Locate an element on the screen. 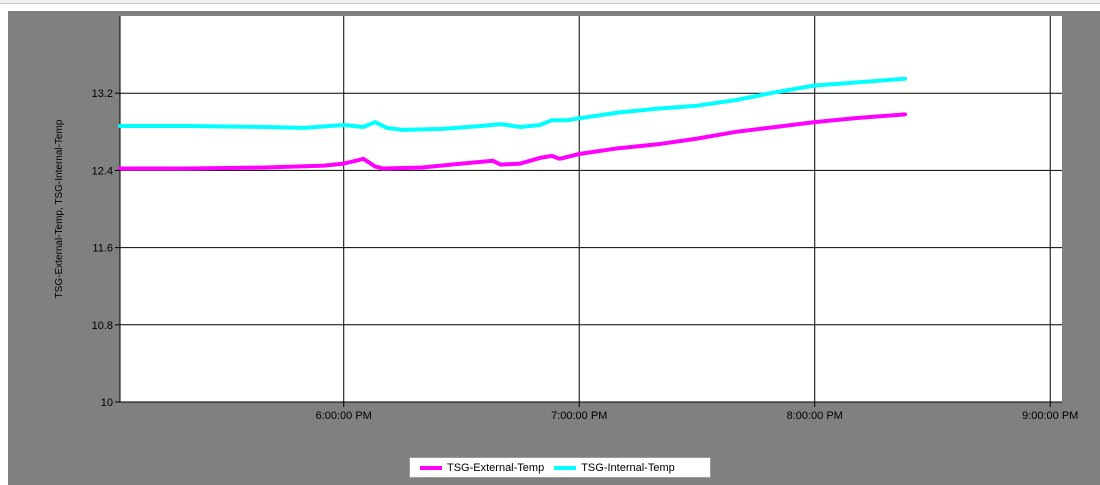 This screenshot has width=1100, height=485. chart-legend: TSG-External-Temp TSG-Internal-Temp is located at coordinates (560, 467).